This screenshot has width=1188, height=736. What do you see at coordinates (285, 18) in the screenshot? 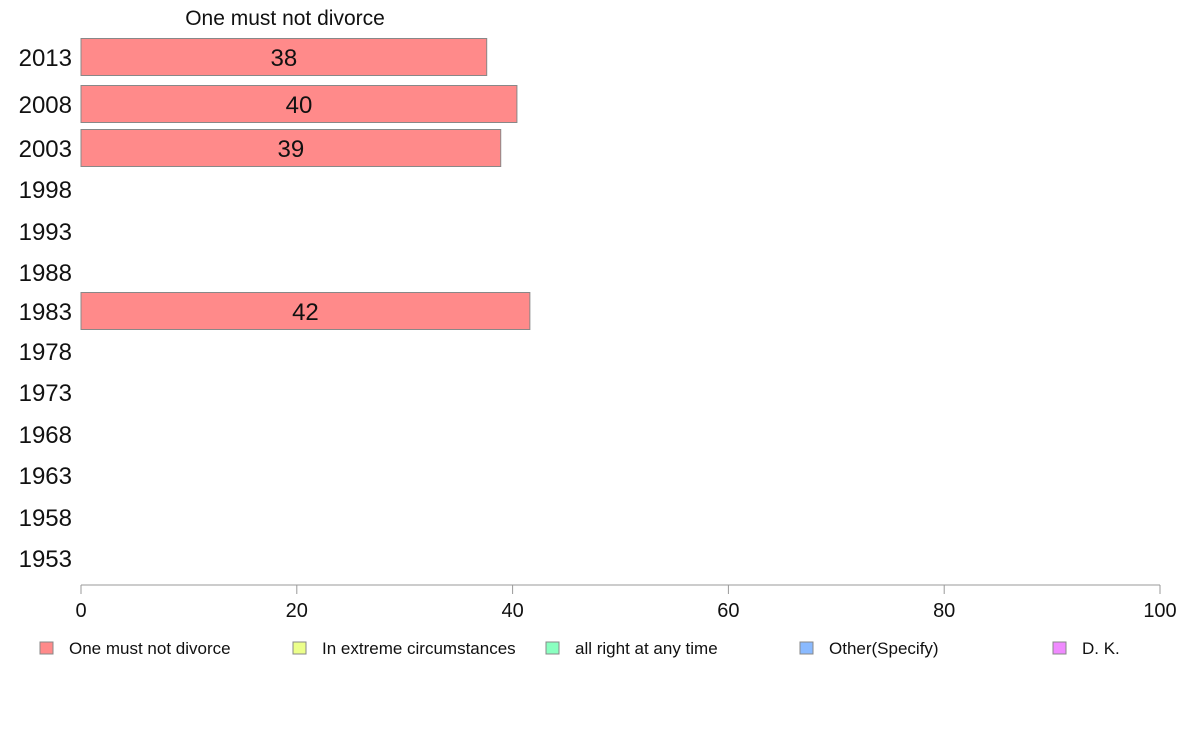
I see `chart-title: One must not divorce` at bounding box center [285, 18].